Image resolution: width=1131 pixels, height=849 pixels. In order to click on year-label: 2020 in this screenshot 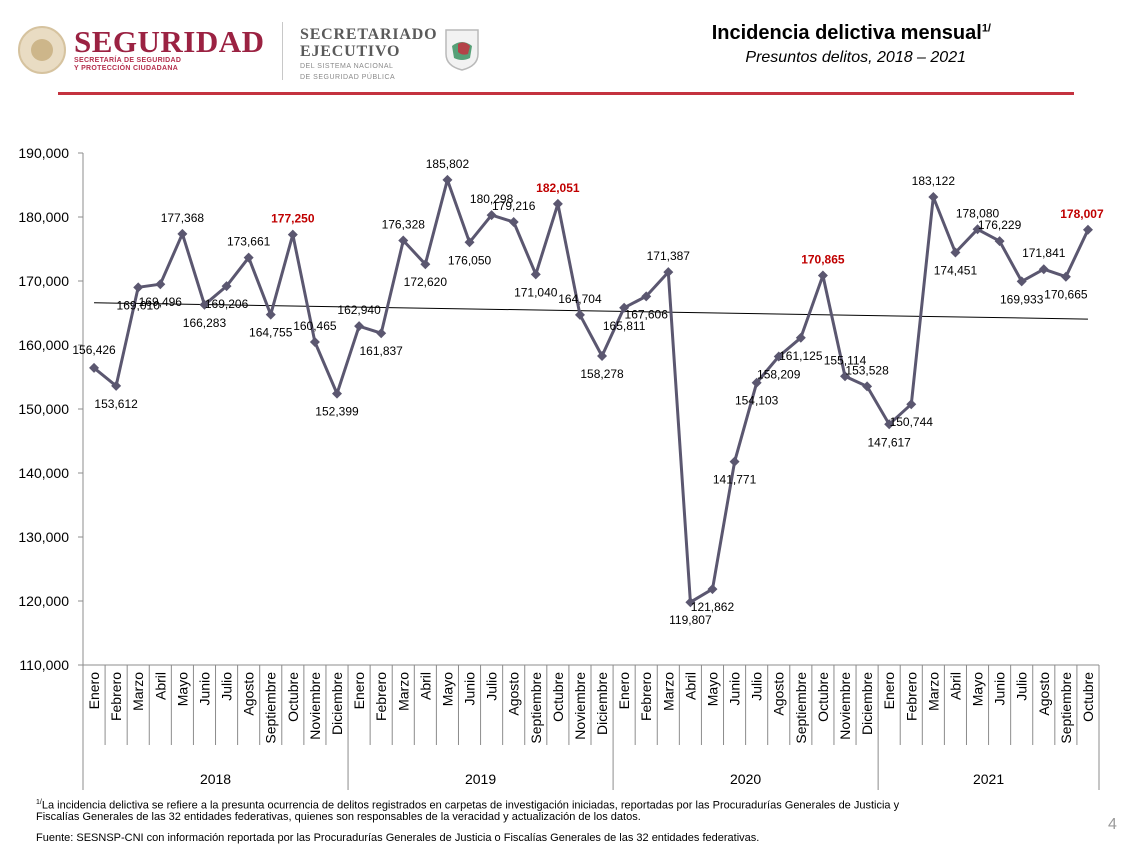, I will do `click(745, 779)`.